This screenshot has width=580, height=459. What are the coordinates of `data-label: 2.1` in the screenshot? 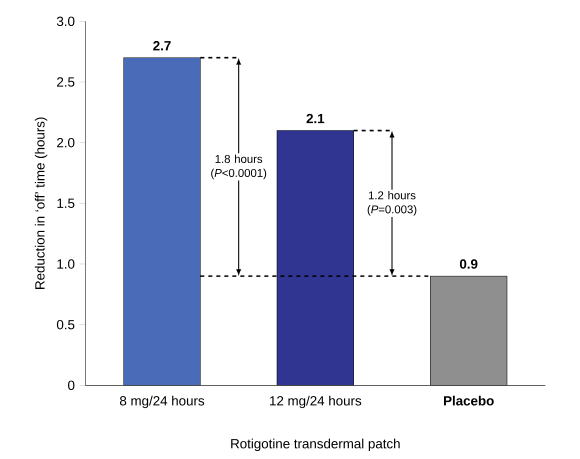 It's located at (315, 119).